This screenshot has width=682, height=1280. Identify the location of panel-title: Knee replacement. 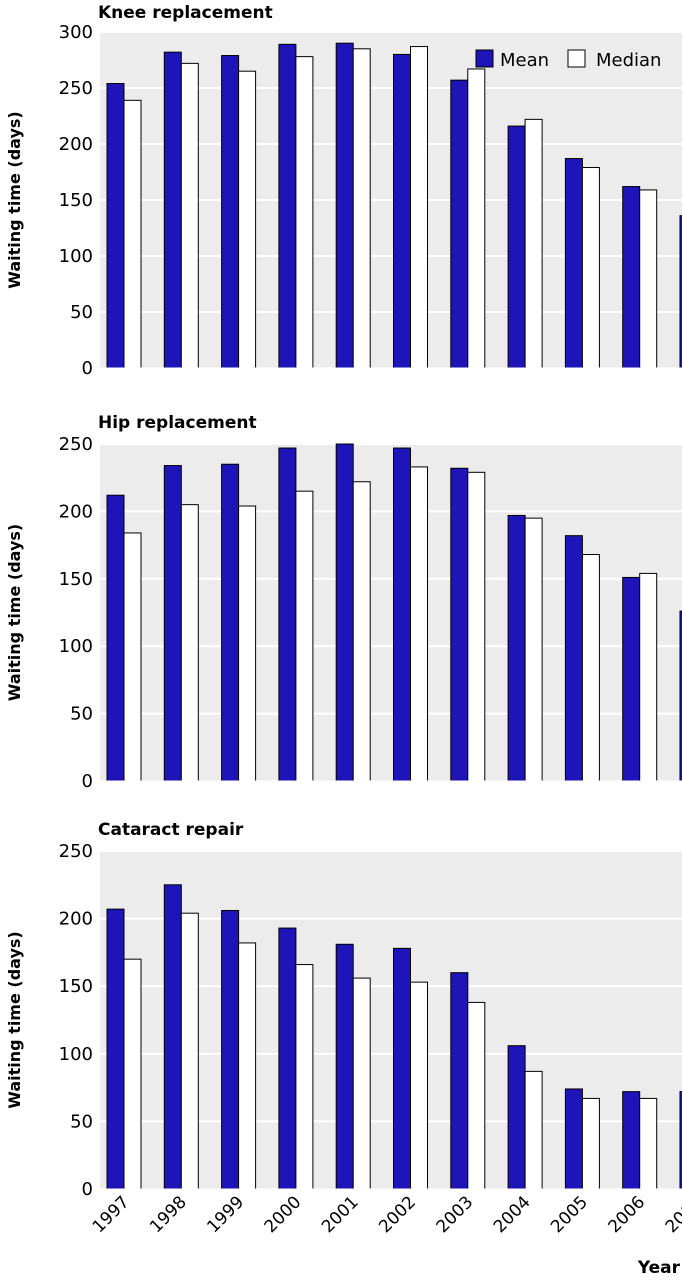
(185, 13).